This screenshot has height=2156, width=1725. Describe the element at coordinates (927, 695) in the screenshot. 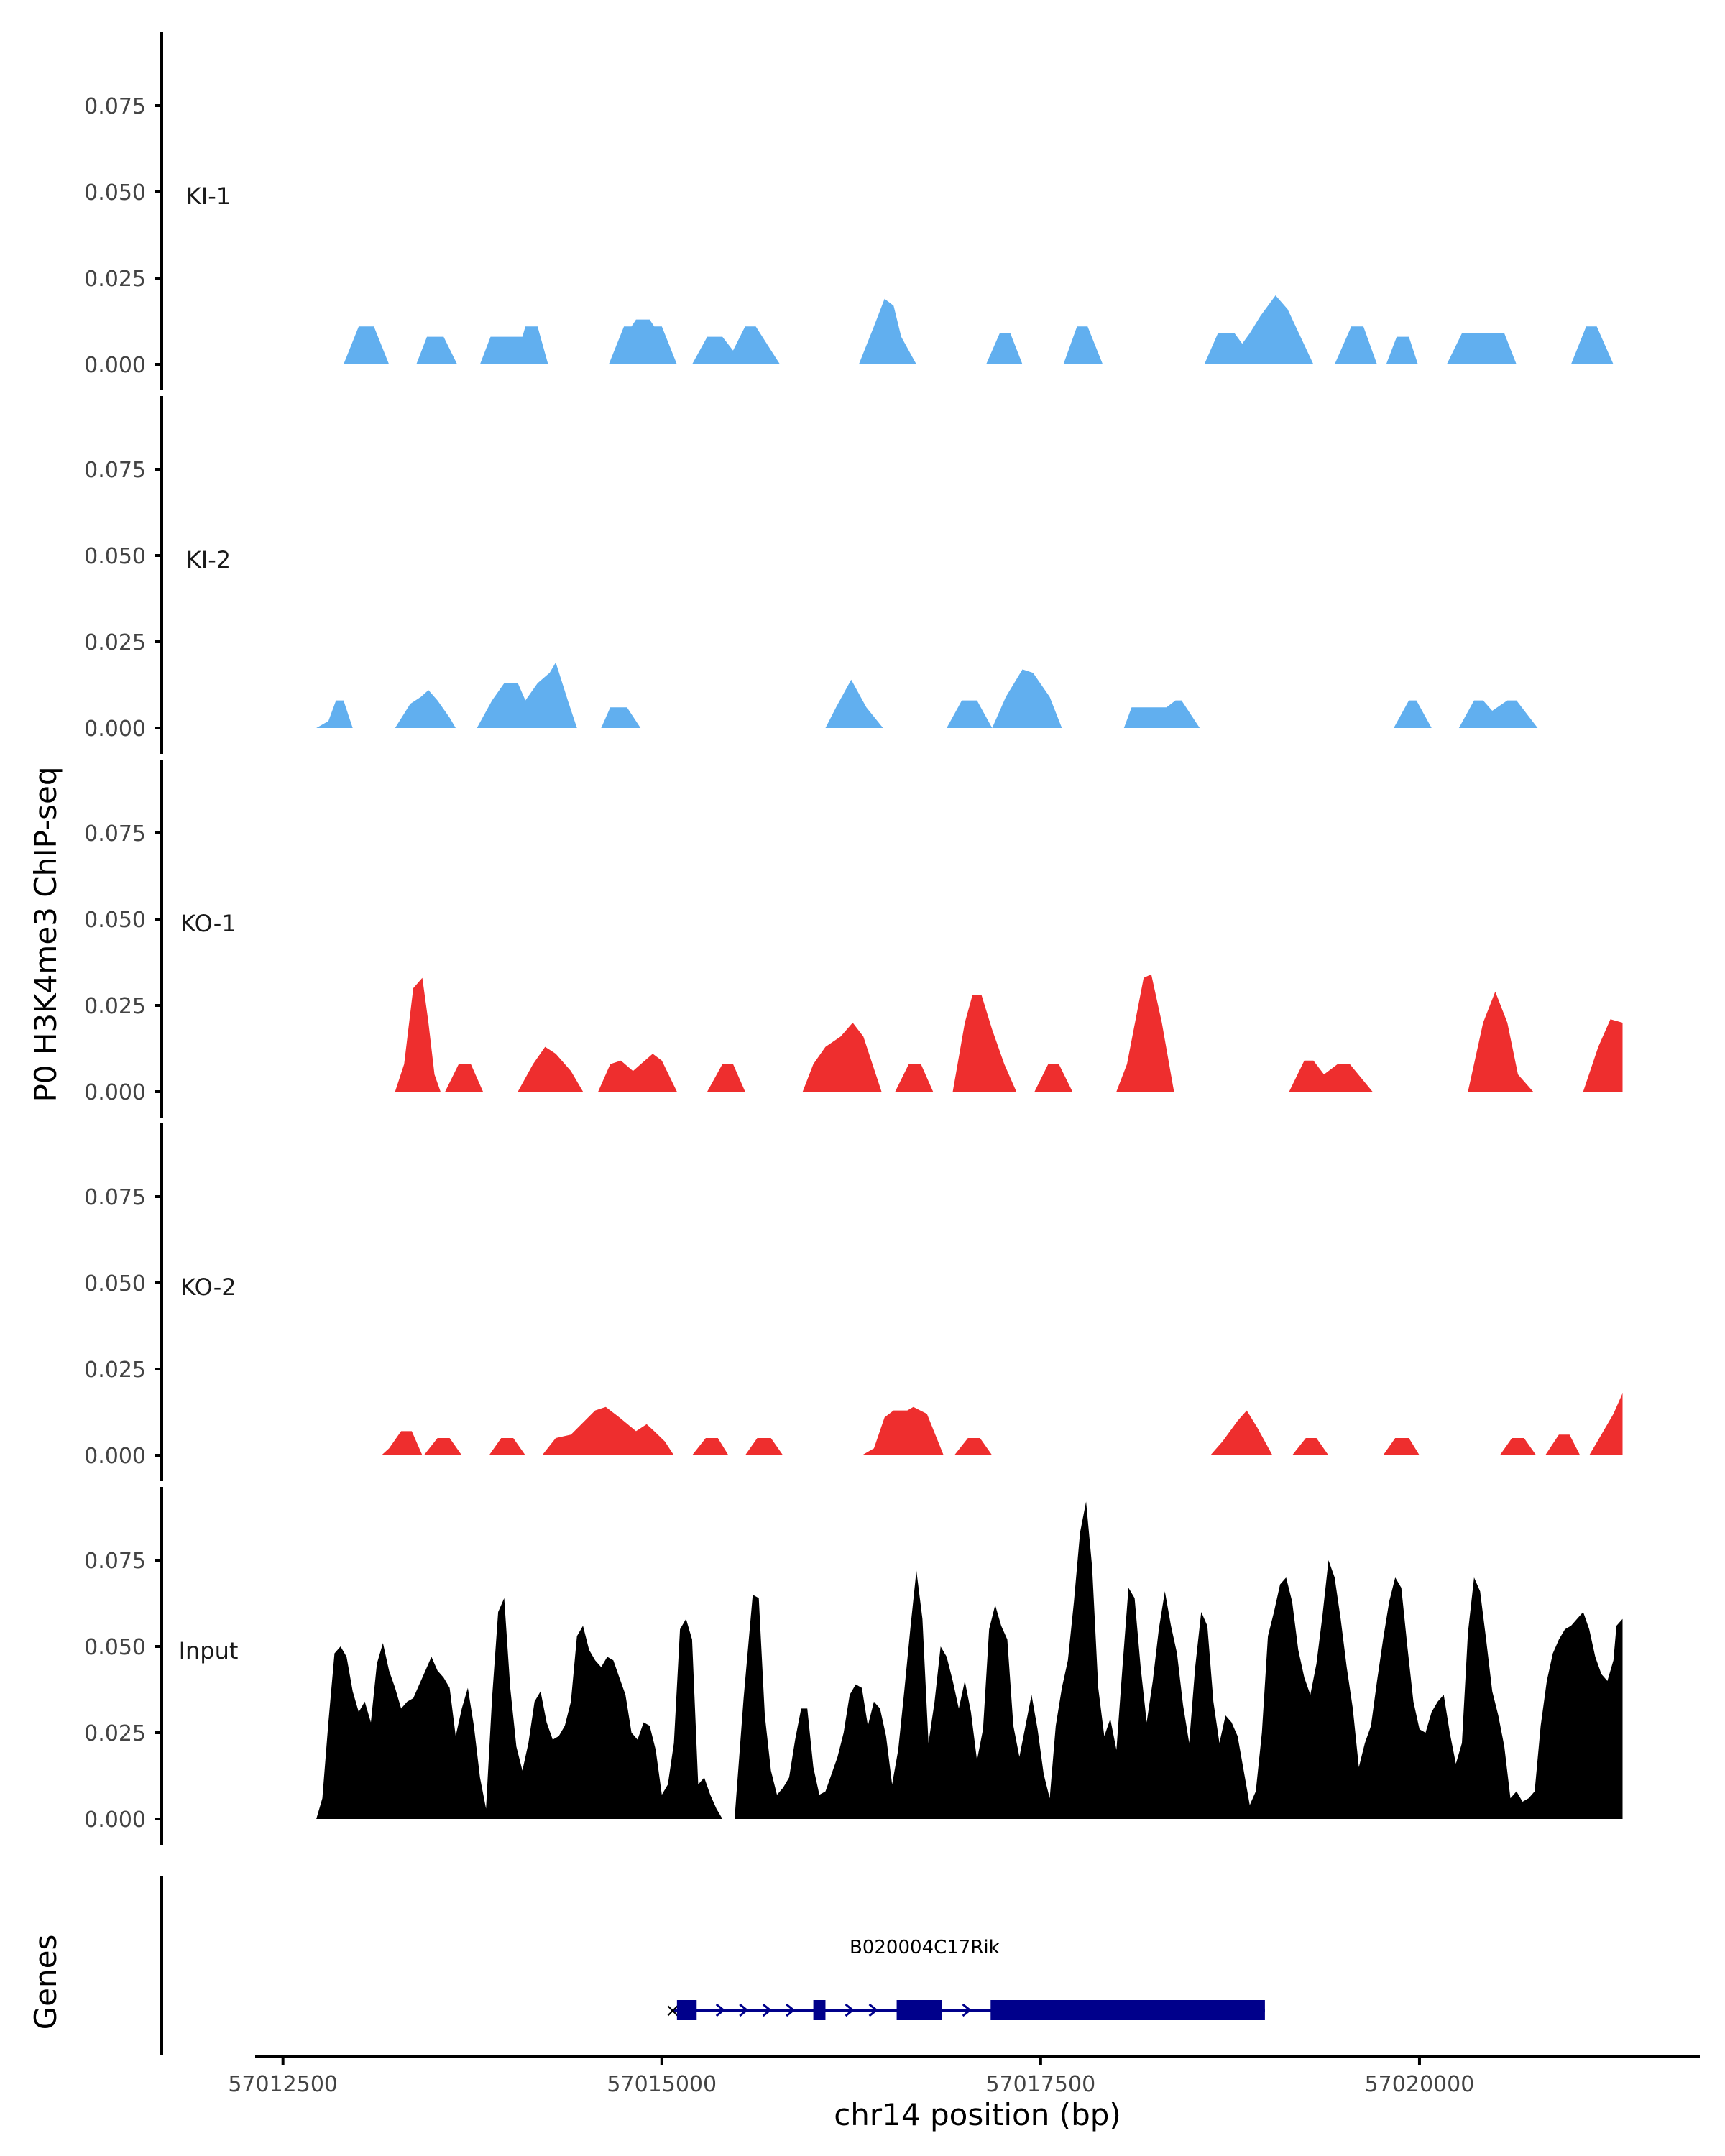

I see `track-ki-2-area` at that location.